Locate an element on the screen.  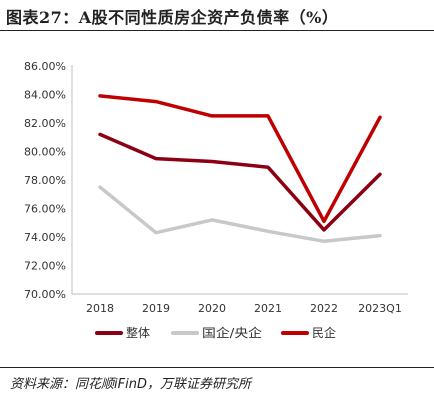
x-tick-labels: 2018 2019 2020 2021 2022 2023Q1 is located at coordinates (244, 308).